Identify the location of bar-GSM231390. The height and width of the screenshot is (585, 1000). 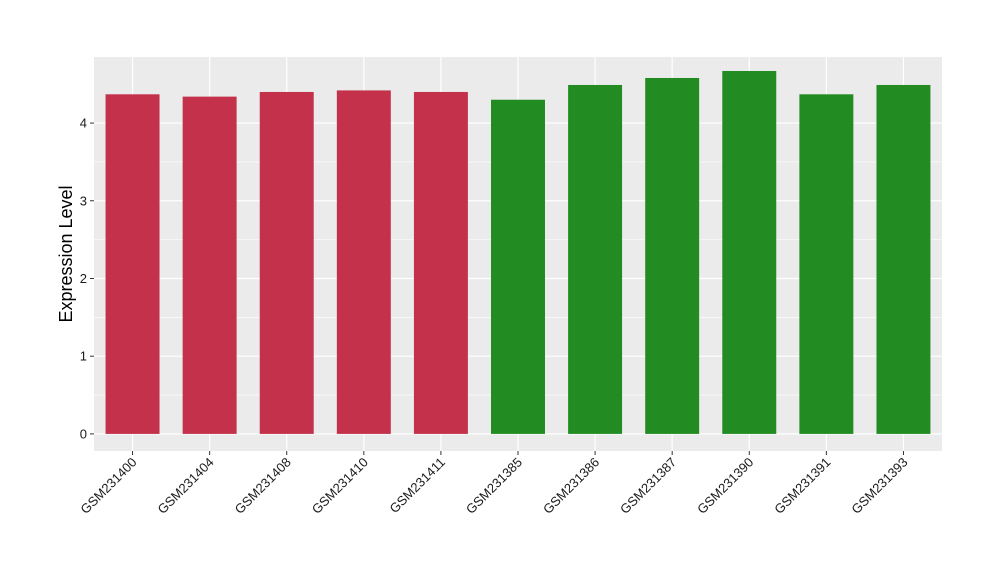
(749, 252).